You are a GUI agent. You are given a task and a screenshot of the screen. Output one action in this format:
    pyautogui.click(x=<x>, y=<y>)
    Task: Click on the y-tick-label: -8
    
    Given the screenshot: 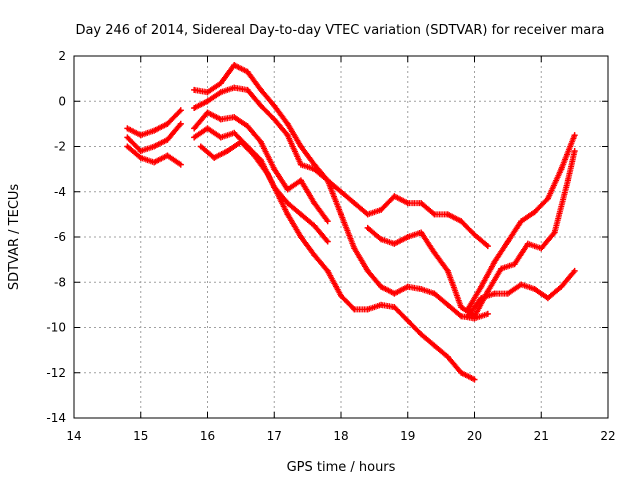 What is the action you would take?
    pyautogui.click(x=60, y=282)
    